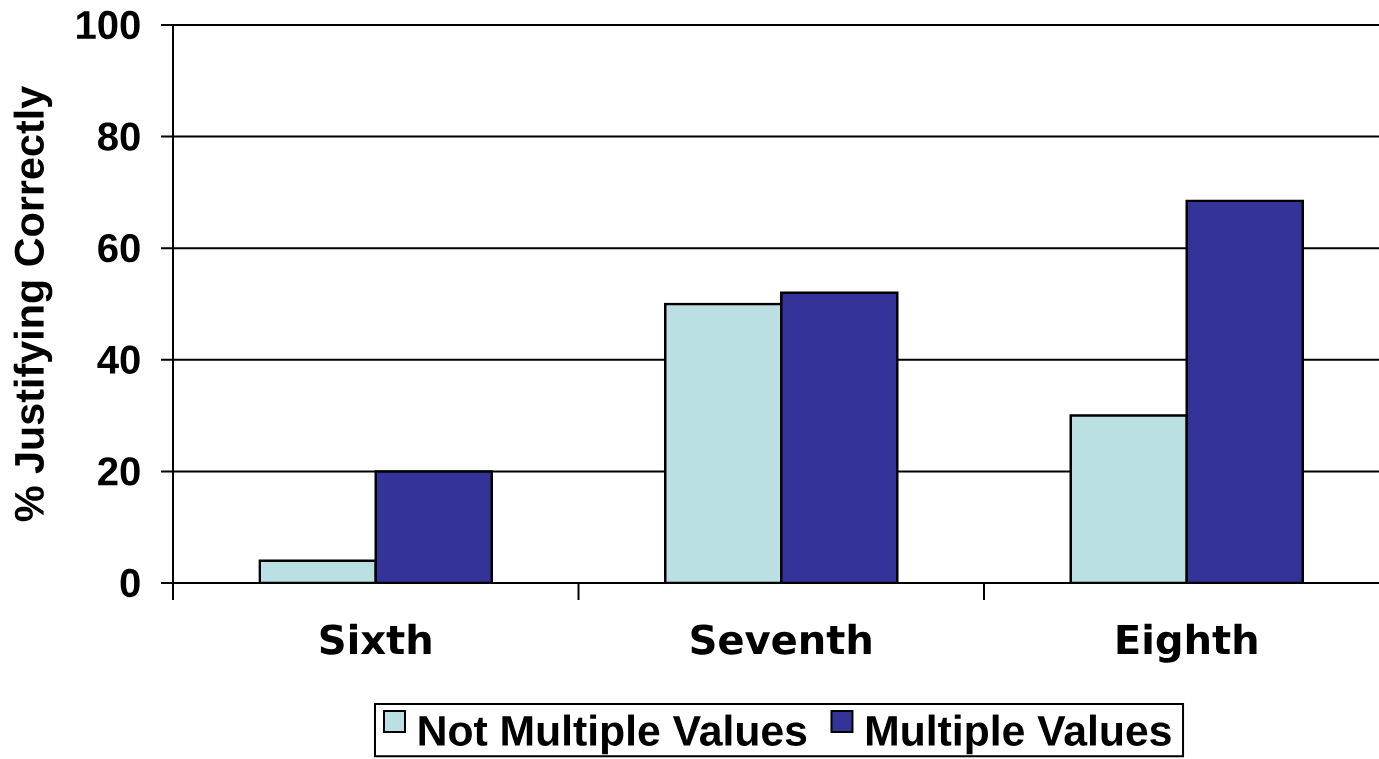  I want to click on x-tick-label: Sixth, so click(375, 639).